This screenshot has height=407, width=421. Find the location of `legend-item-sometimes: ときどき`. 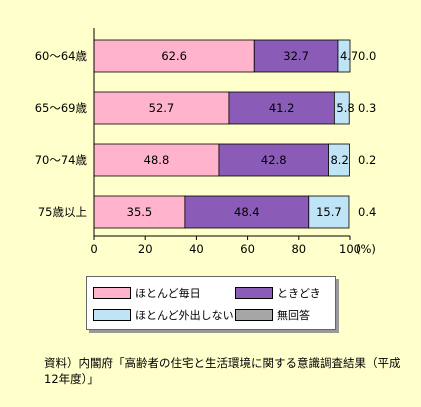

legend-item-sometimes: ときどき is located at coordinates (278, 293).